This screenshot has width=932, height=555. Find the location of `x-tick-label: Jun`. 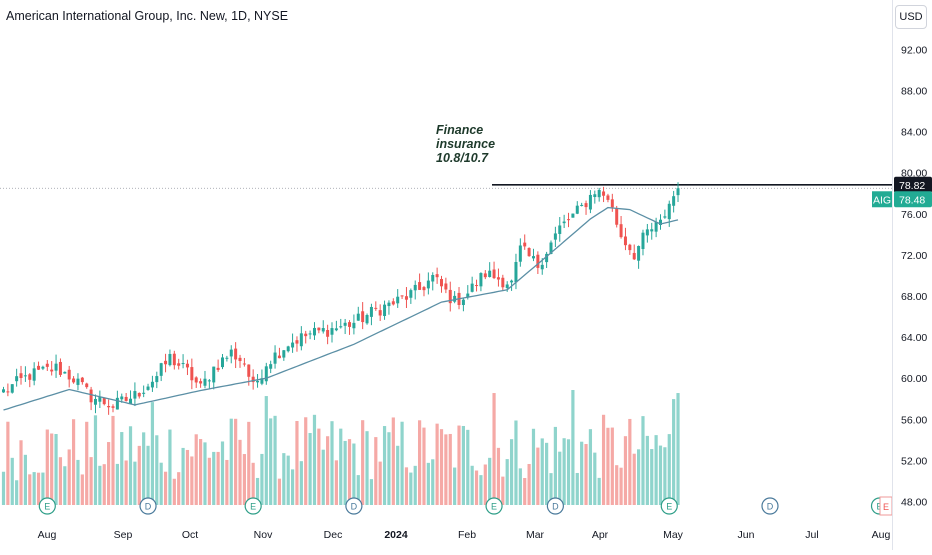

x-tick-label: Jun is located at coordinates (746, 535).